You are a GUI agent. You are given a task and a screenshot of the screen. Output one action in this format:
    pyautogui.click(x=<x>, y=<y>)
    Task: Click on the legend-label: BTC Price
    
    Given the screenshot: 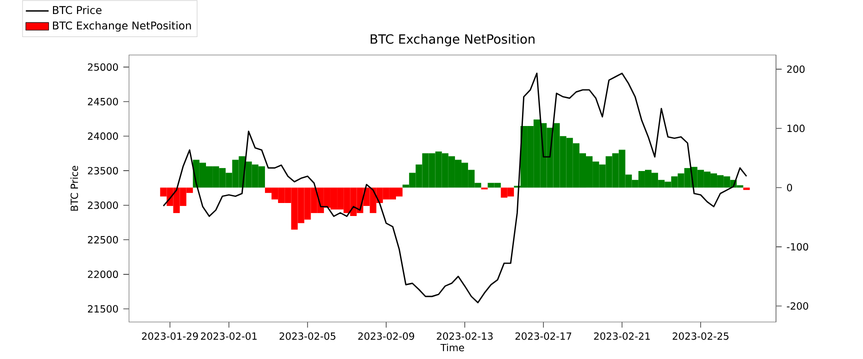 What is the action you would take?
    pyautogui.click(x=77, y=10)
    